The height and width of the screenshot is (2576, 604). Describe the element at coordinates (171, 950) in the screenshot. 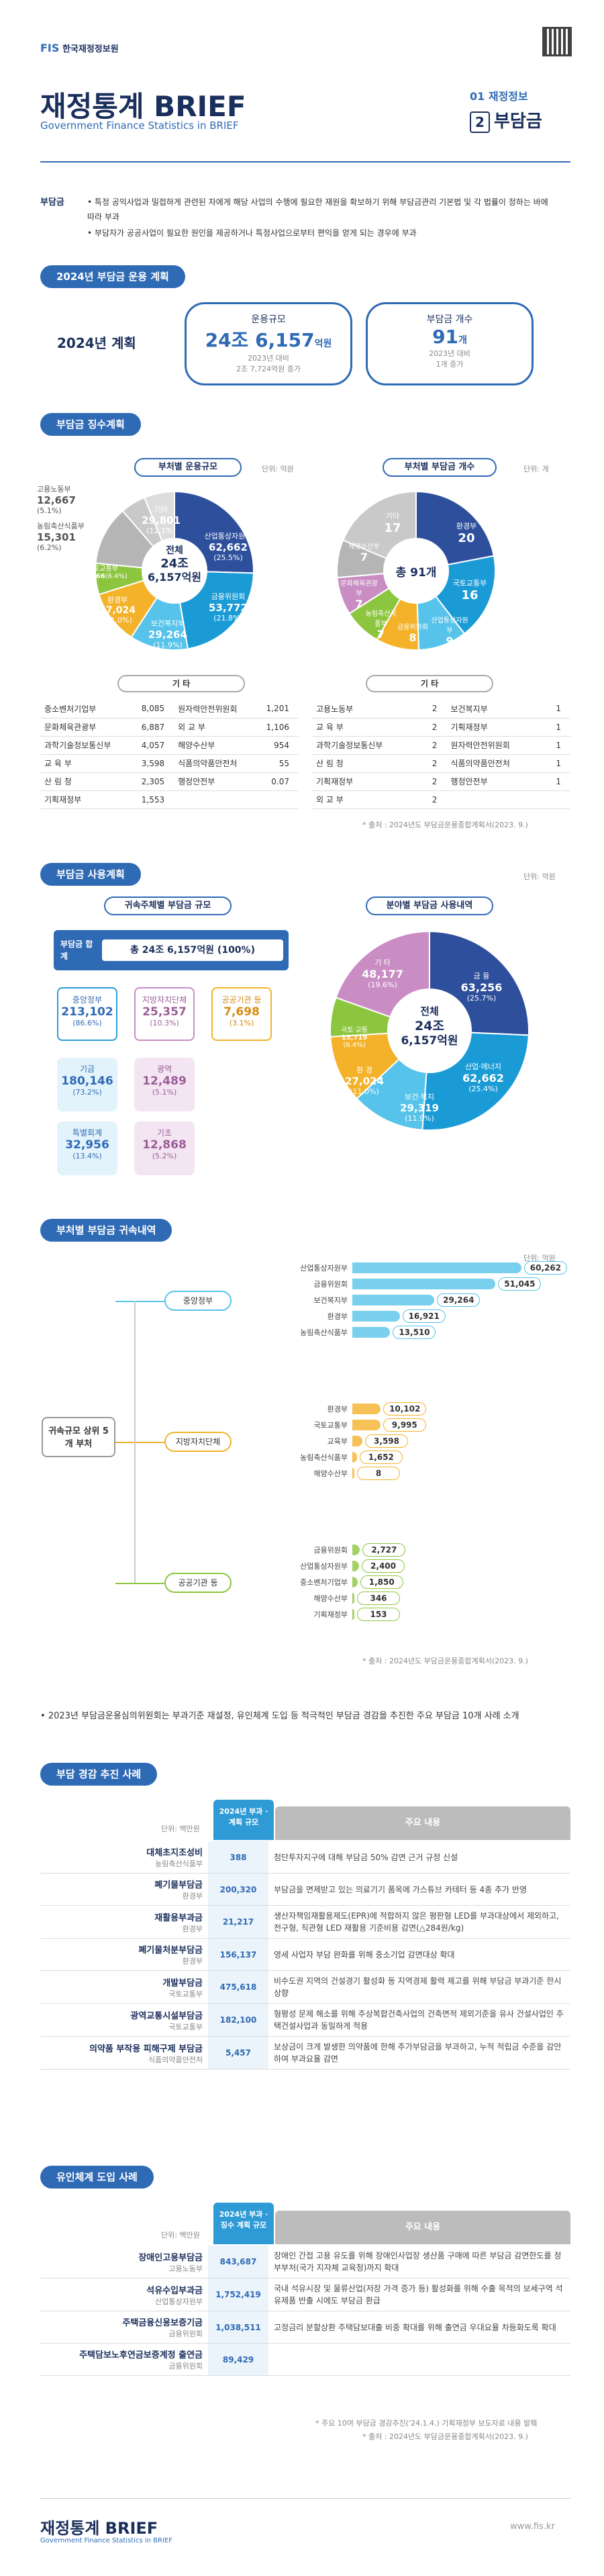

I see `usage-total-box: 부담금 합계 총 24조 6,157억원 (100%)` at that location.